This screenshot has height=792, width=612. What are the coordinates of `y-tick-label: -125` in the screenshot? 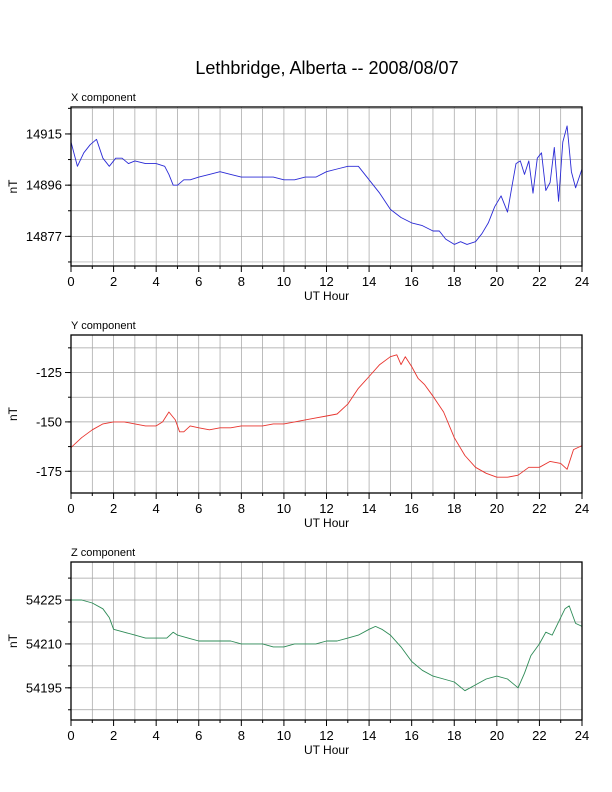 It's located at (49, 372).